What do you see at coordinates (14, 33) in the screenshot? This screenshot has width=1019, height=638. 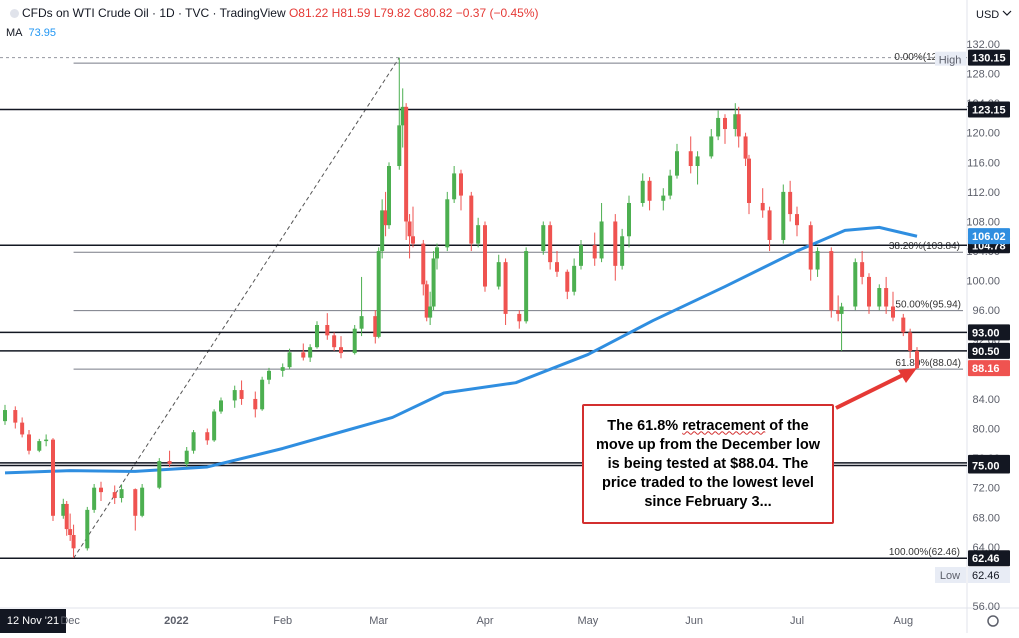 I see `ma-label: MA` at bounding box center [14, 33].